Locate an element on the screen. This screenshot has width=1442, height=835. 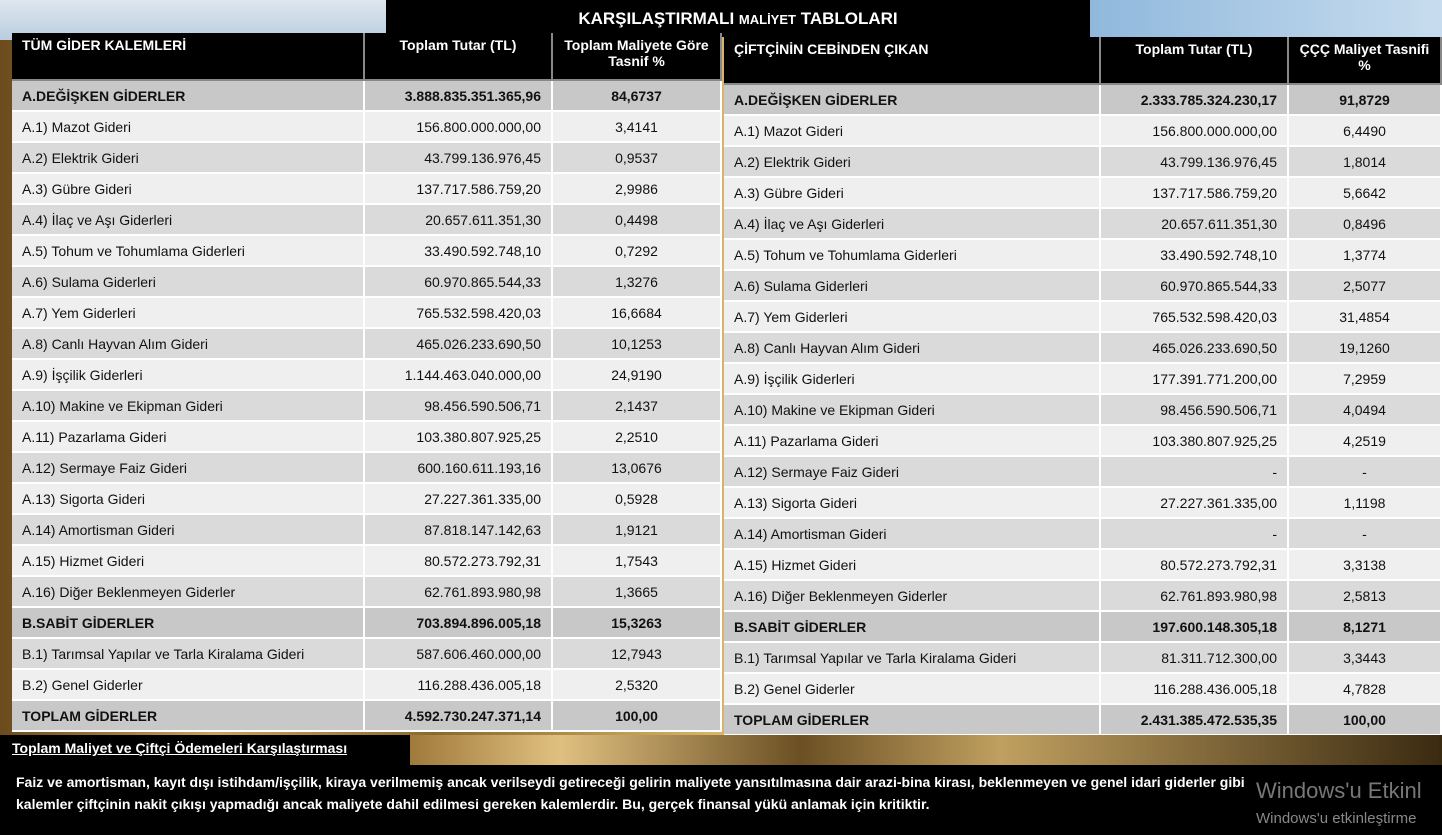
percent-cell: 19,1260 is located at coordinates (1365, 348).